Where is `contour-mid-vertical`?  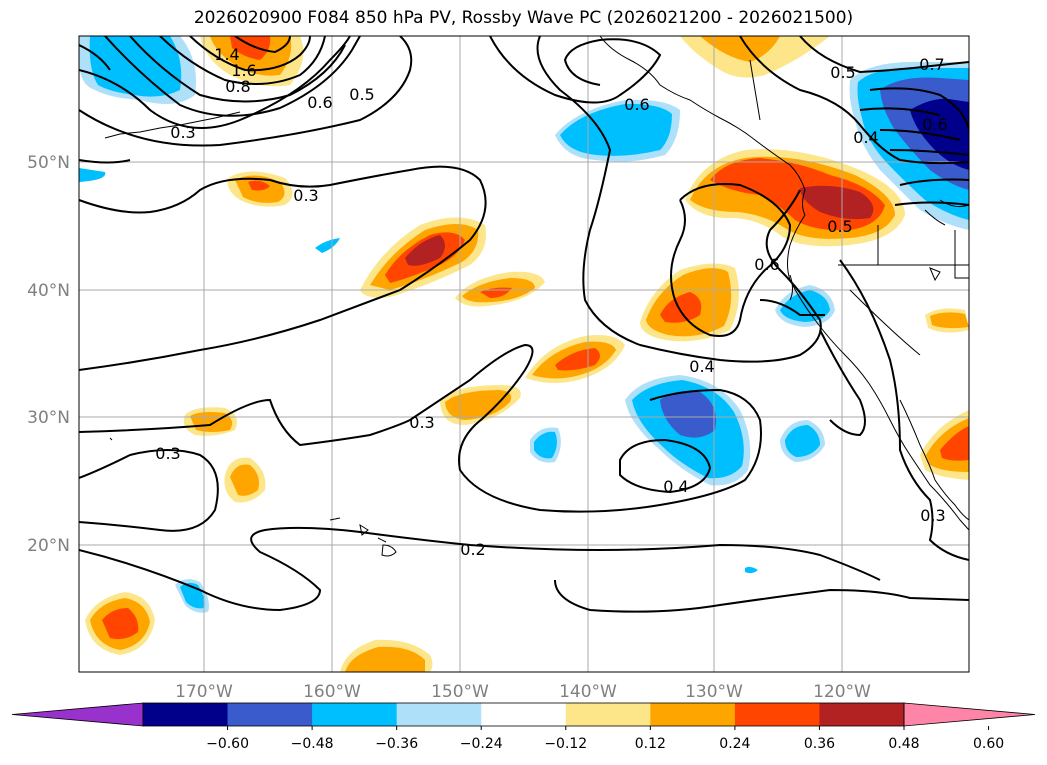
contour-mid-vertical is located at coordinates (679, 199).